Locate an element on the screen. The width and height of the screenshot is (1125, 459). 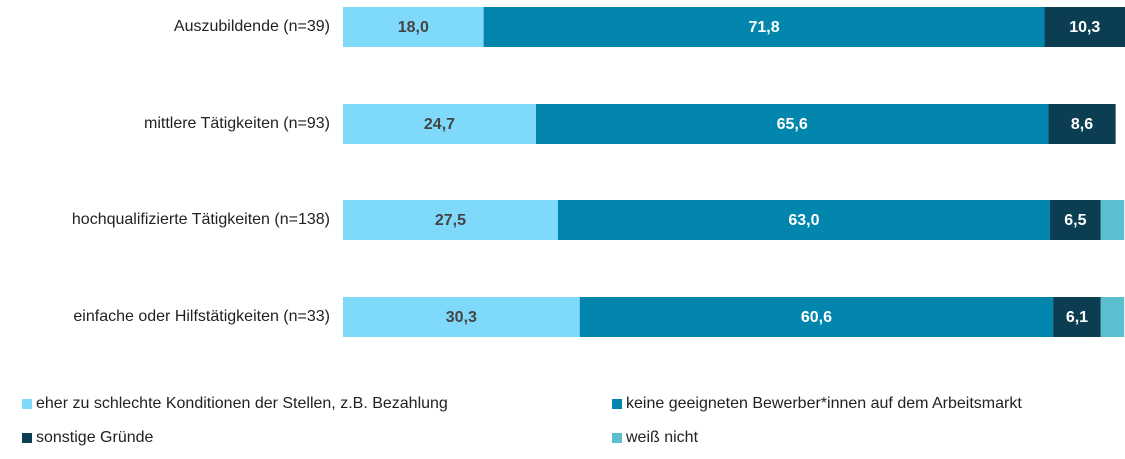
value-label: 10,3 is located at coordinates (1084, 27).